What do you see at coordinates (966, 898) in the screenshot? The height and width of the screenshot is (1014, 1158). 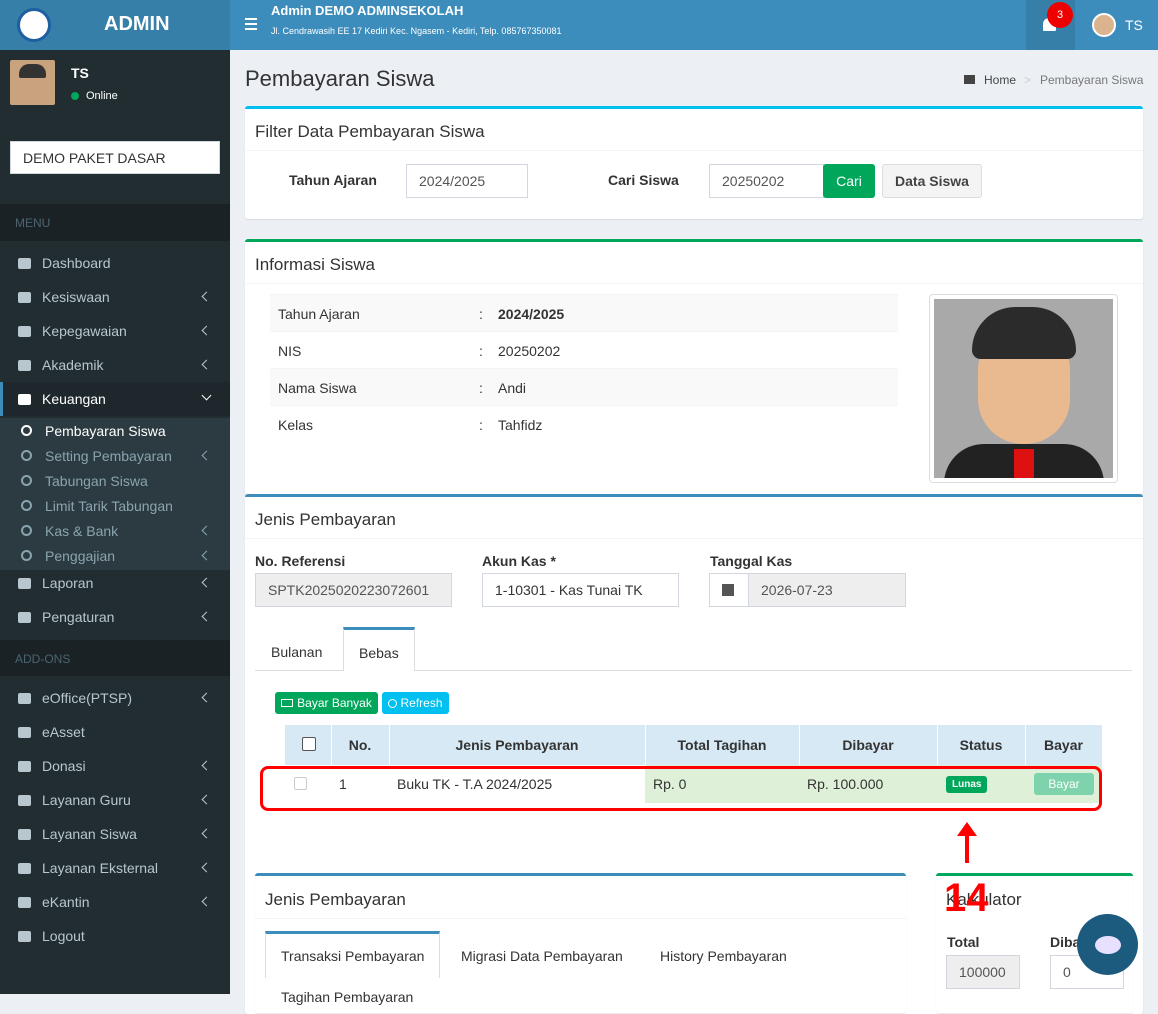 I see `annotation: 14` at bounding box center [966, 898].